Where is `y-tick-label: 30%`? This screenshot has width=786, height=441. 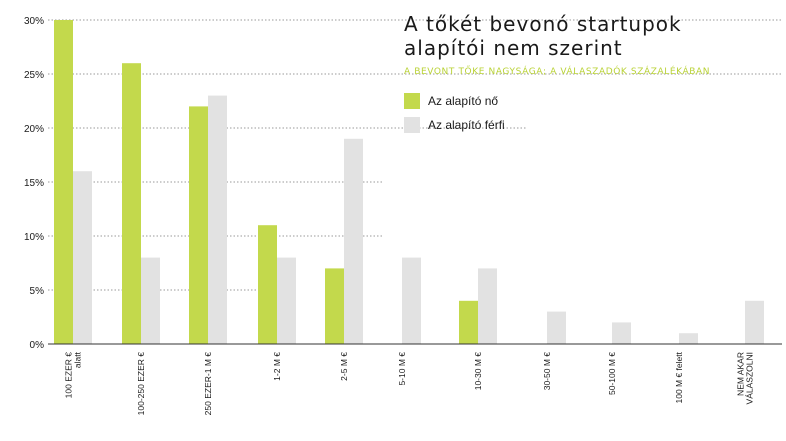
y-tick-label: 30% is located at coordinates (34, 21).